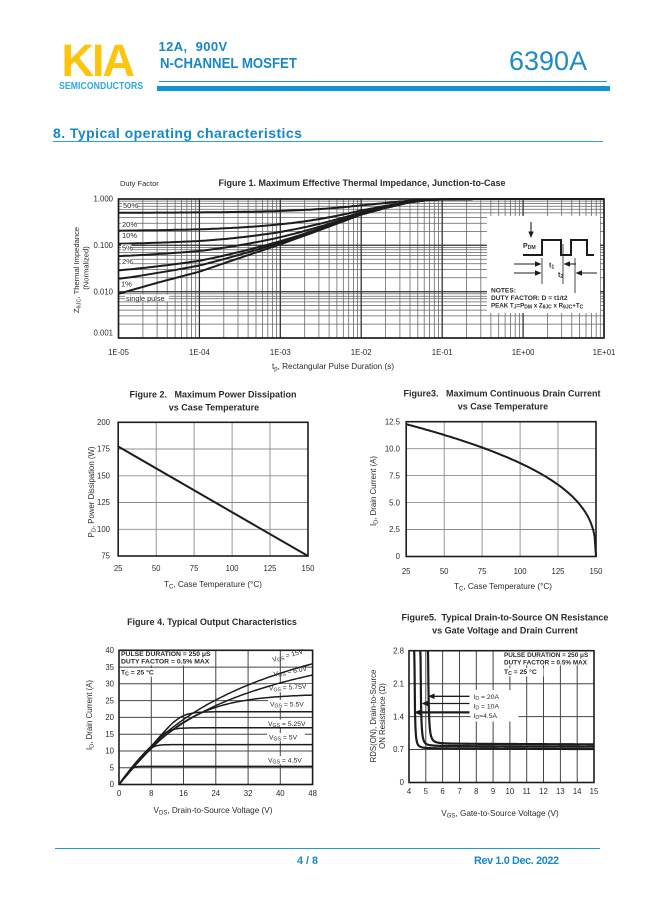  What do you see at coordinates (398, 650) in the screenshot?
I see `svg-text: 2.8` at bounding box center [398, 650].